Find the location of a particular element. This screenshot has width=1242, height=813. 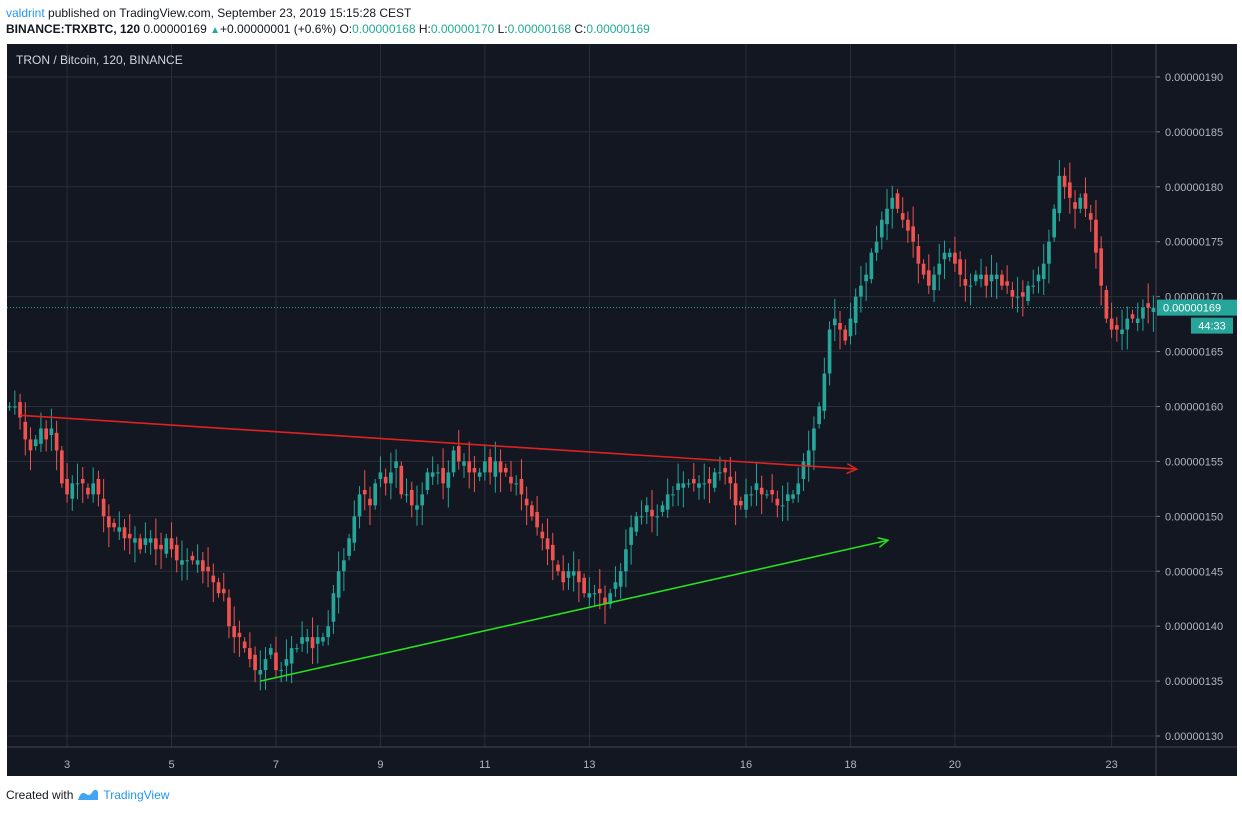

x-tick-label: 18 is located at coordinates (850, 765).